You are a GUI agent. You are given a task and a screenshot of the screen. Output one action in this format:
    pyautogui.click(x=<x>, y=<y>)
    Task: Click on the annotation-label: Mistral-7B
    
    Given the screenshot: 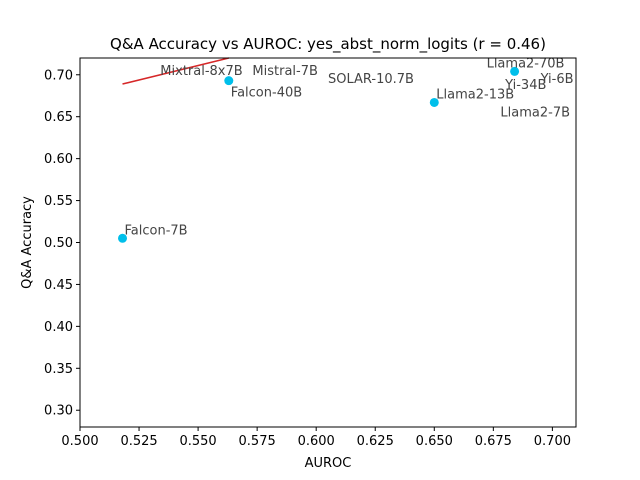 What is the action you would take?
    pyautogui.click(x=285, y=71)
    